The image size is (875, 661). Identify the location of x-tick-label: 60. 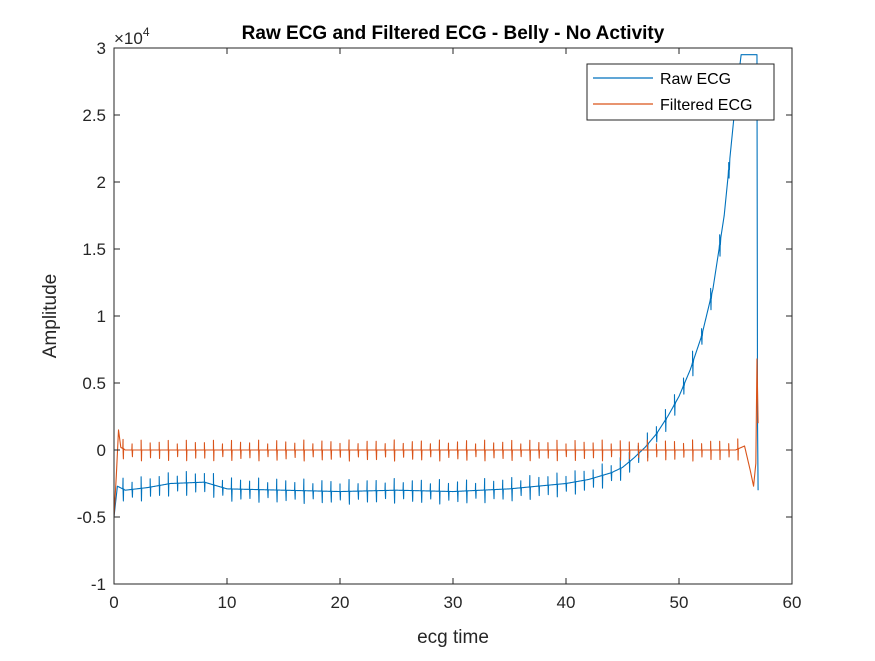
(792, 602).